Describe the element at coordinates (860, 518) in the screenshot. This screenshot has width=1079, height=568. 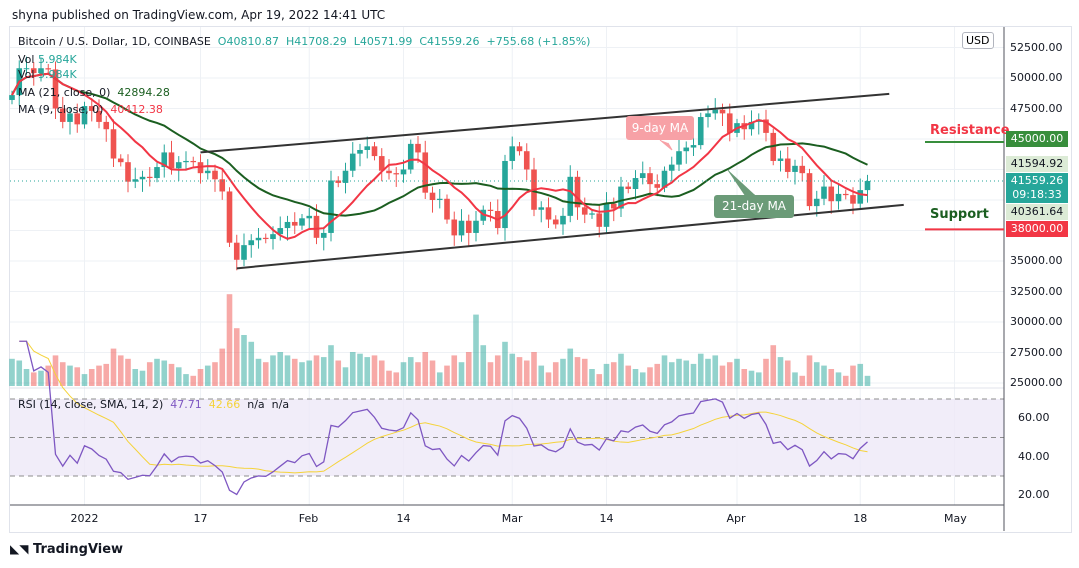
I see `time-tick-label: 18` at that location.